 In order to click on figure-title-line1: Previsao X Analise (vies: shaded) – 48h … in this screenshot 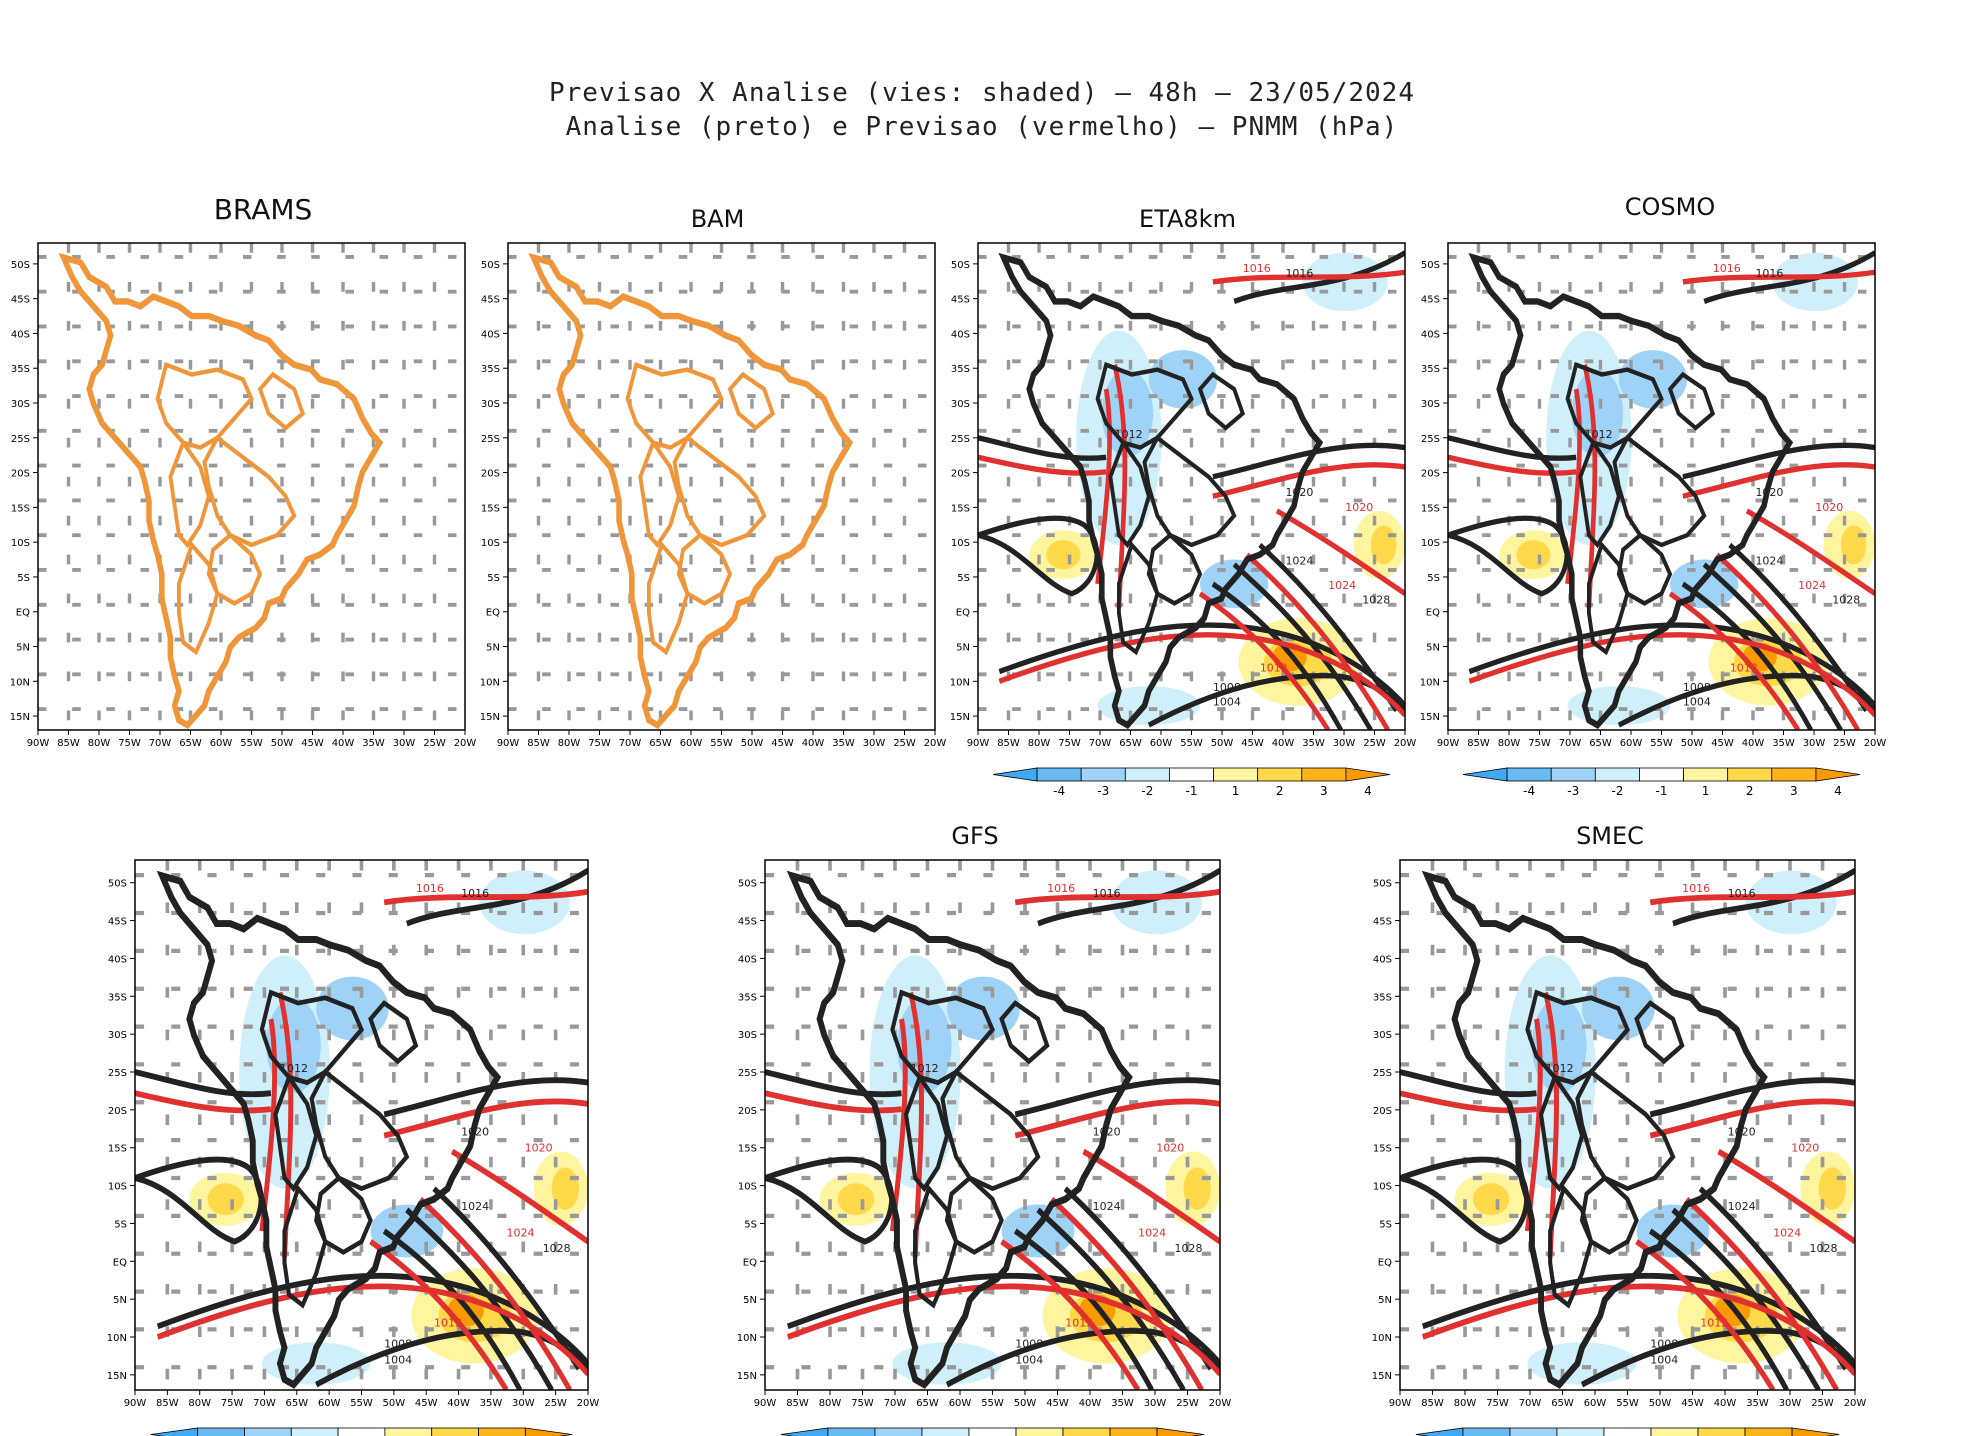, I will do `click(982, 93)`.